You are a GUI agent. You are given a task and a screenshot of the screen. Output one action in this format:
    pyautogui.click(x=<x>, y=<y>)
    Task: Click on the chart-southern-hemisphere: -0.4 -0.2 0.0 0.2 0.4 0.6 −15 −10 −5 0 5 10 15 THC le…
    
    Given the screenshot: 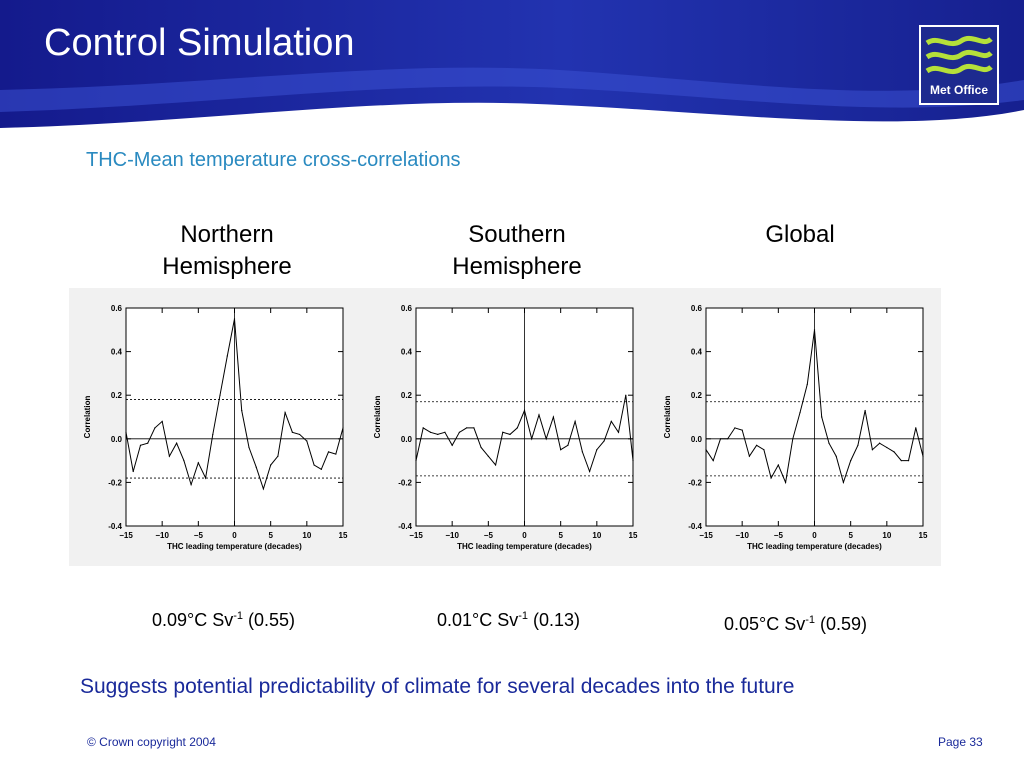 What is the action you would take?
    pyautogui.click(x=505, y=427)
    